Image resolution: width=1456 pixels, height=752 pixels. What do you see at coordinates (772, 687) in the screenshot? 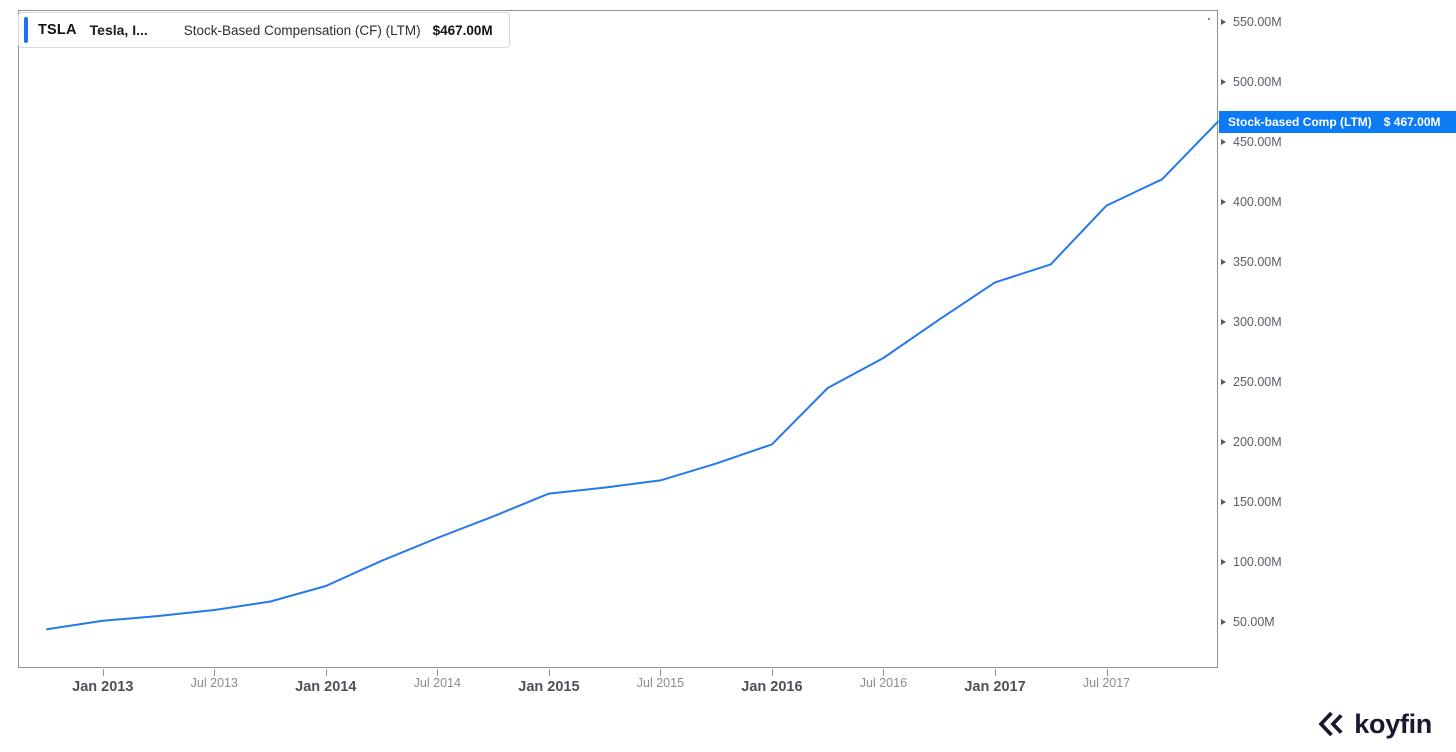
I see `x-tick-label: Jan 2016` at bounding box center [772, 687].